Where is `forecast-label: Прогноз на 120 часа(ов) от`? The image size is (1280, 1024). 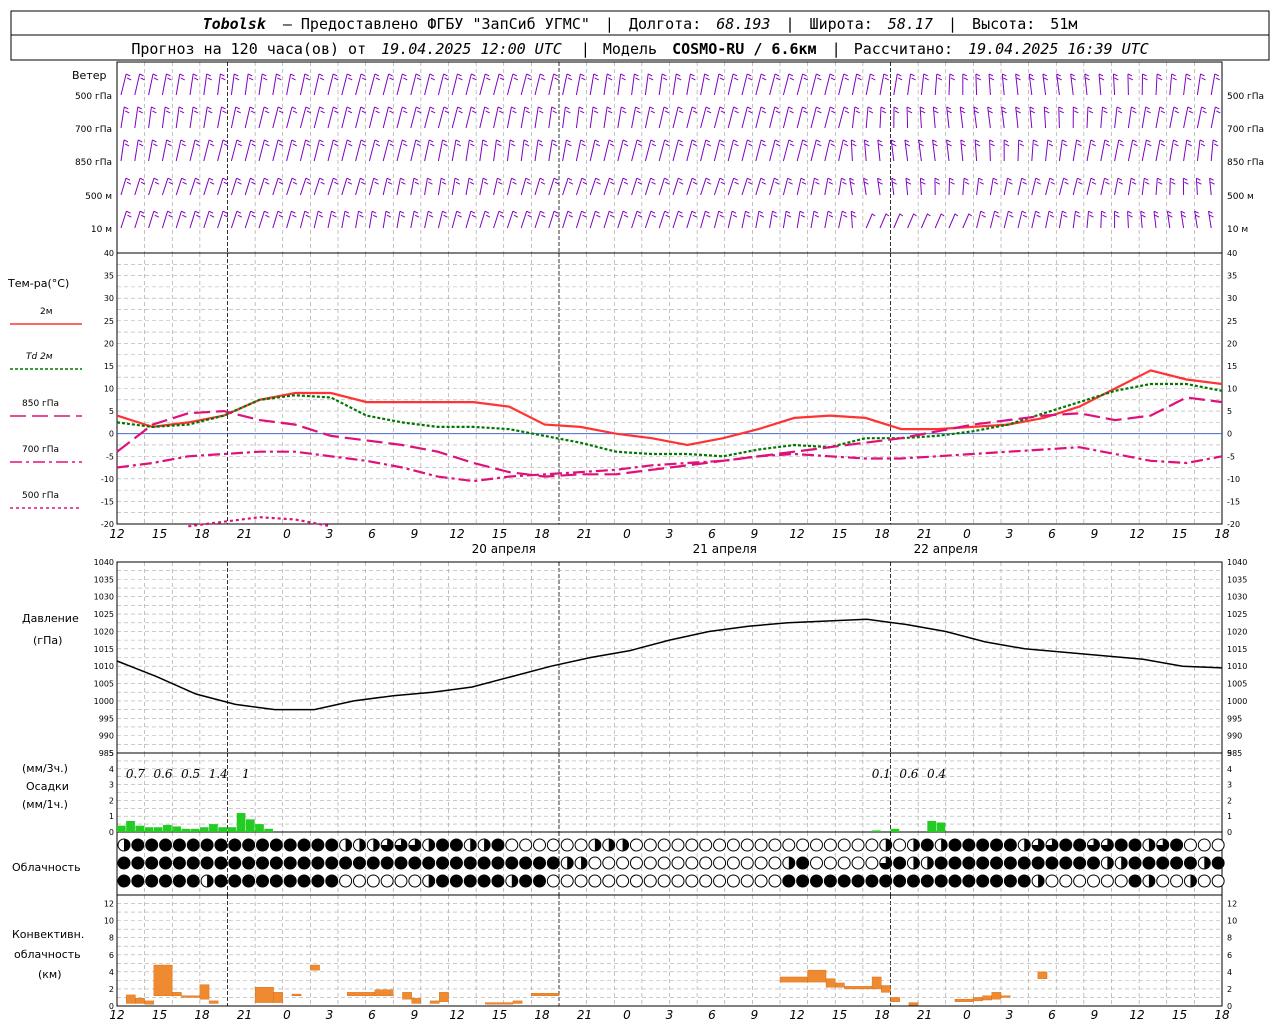
forecast-label: Прогноз на 120 часа(ов) от is located at coordinates (248, 49).